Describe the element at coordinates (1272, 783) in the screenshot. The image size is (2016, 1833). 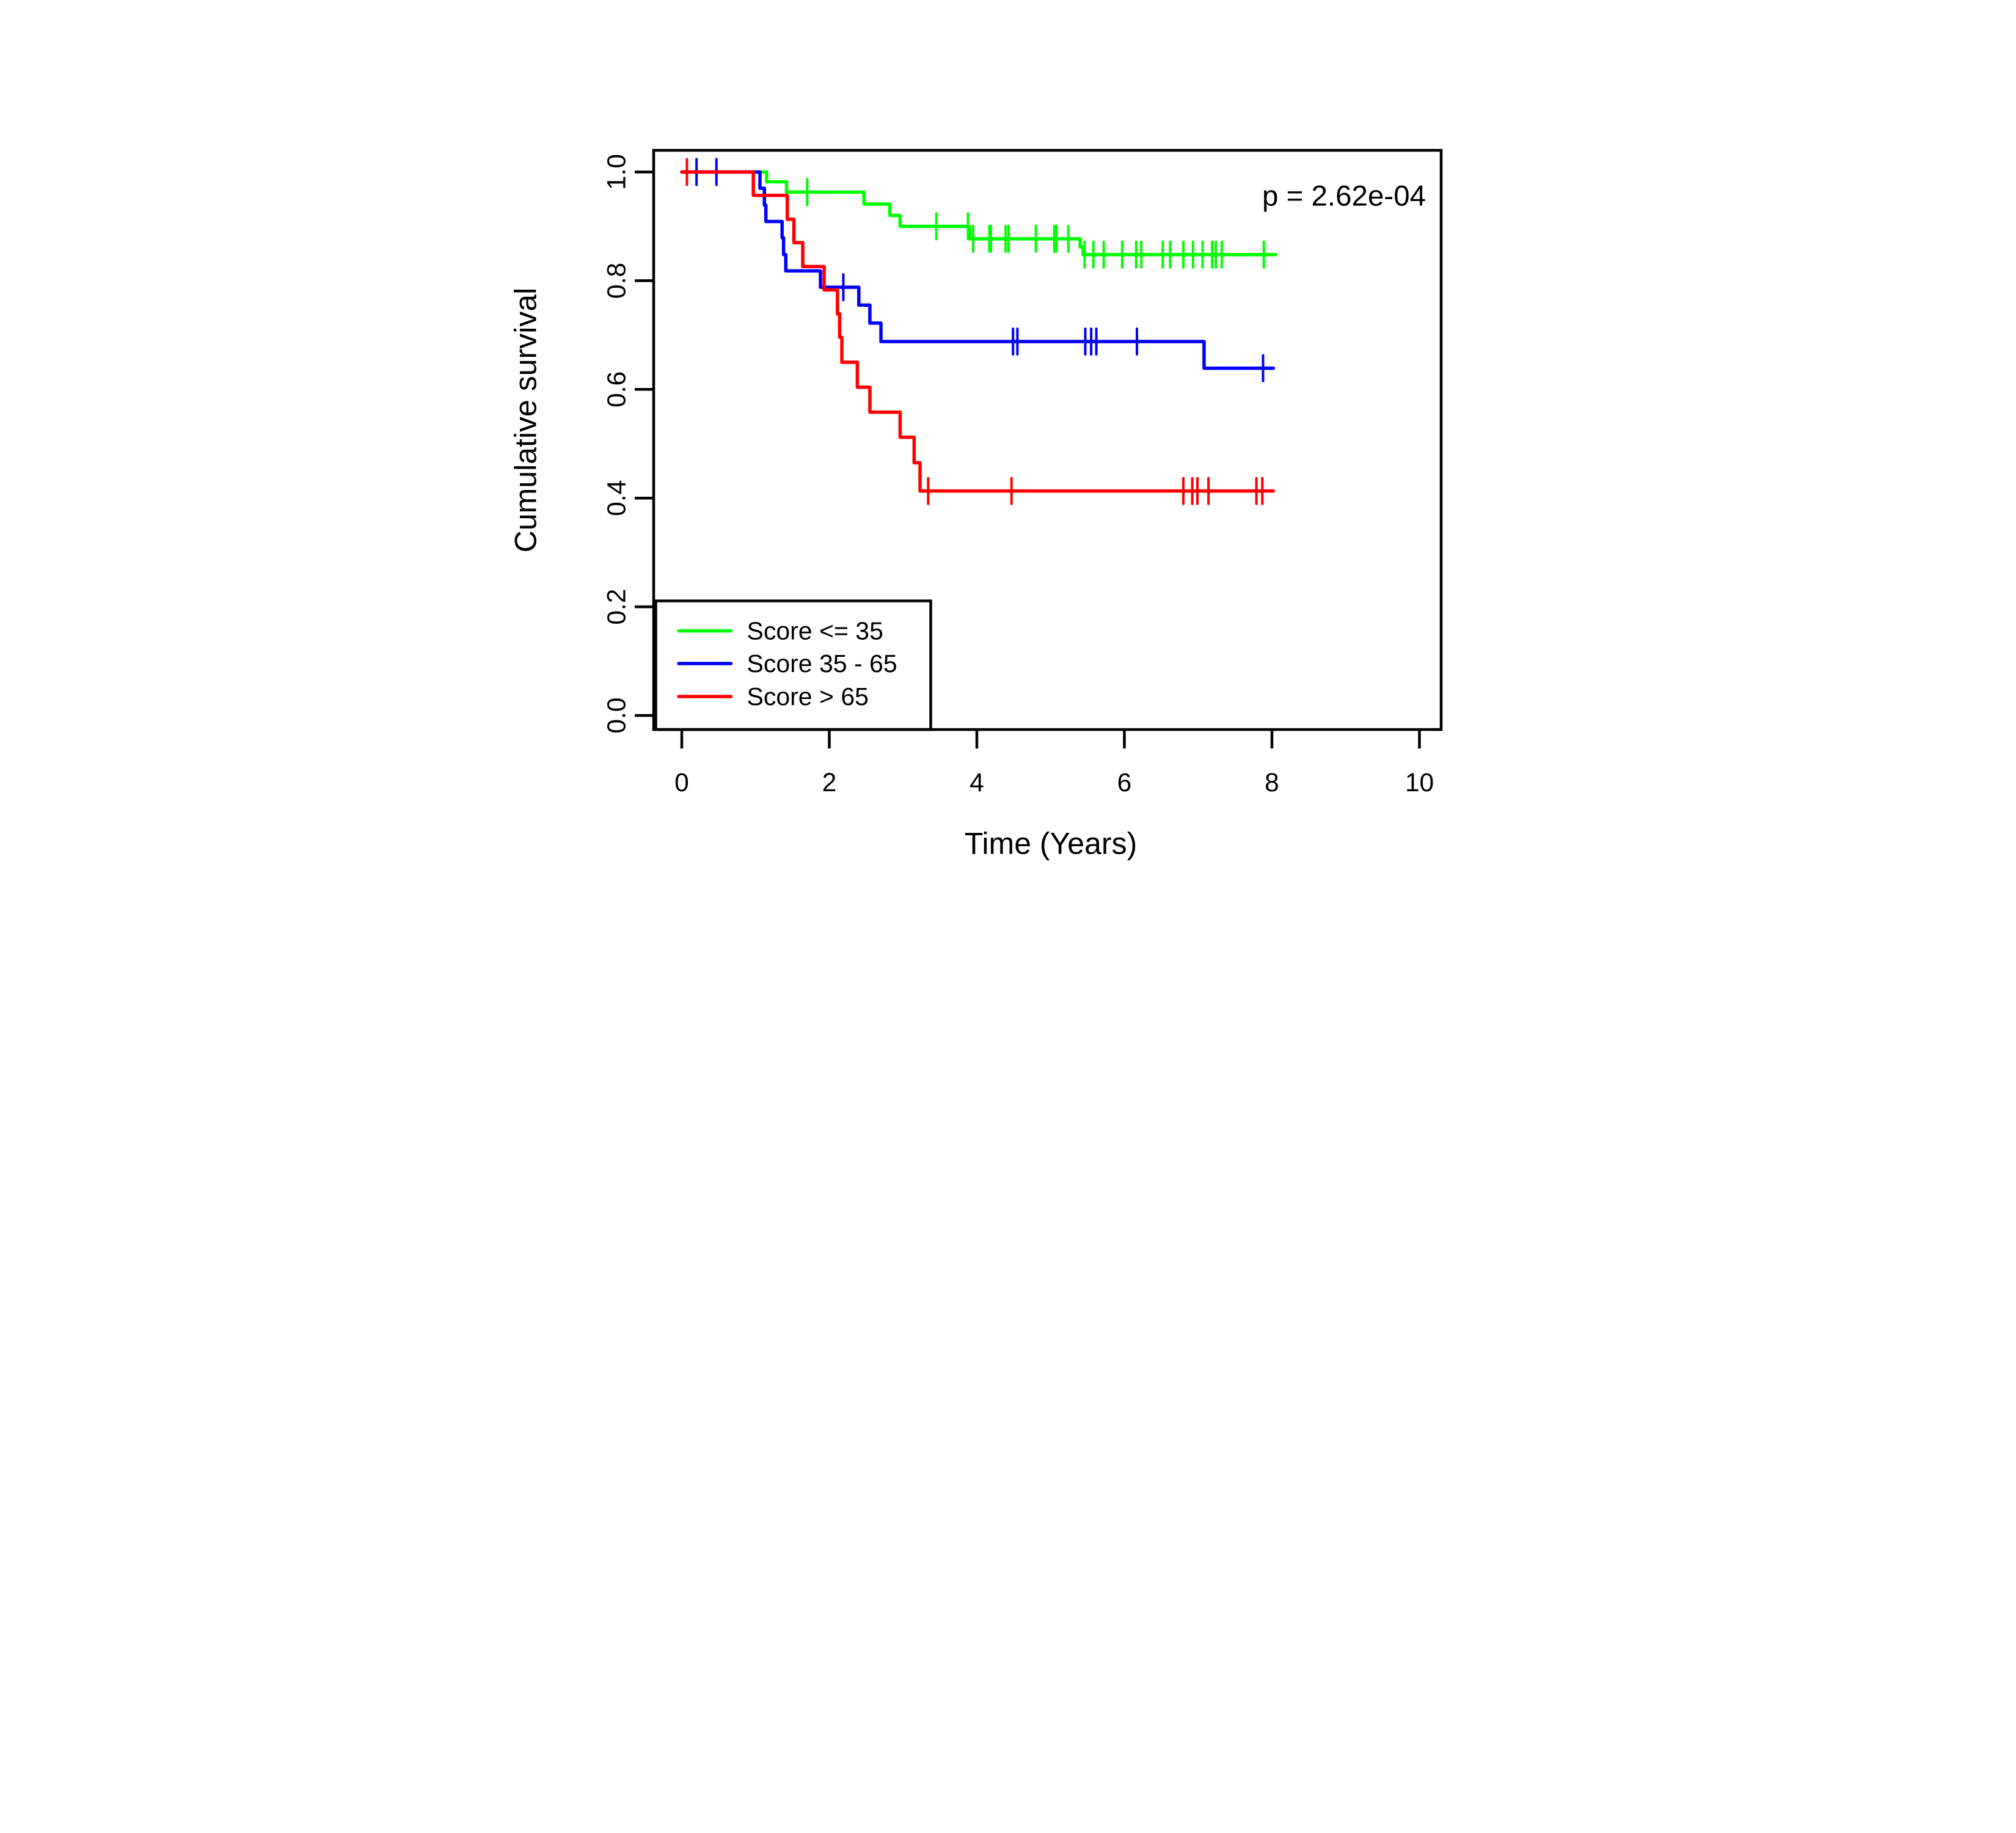
I see `x-tick-label: 8` at that location.